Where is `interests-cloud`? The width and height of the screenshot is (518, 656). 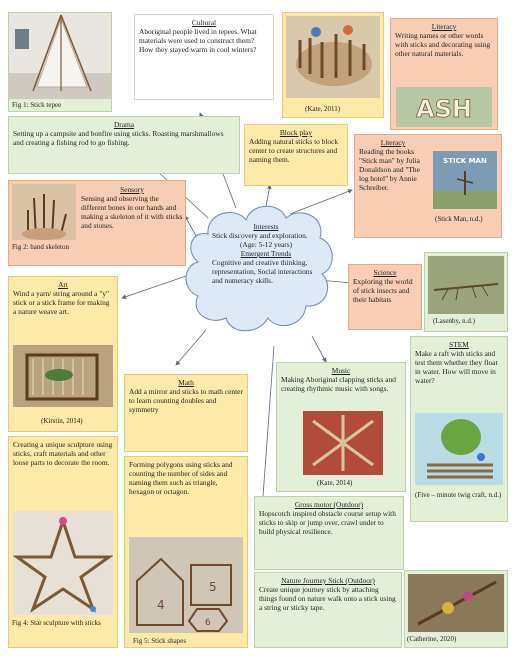
interests-cloud is located at coordinates (259, 268).